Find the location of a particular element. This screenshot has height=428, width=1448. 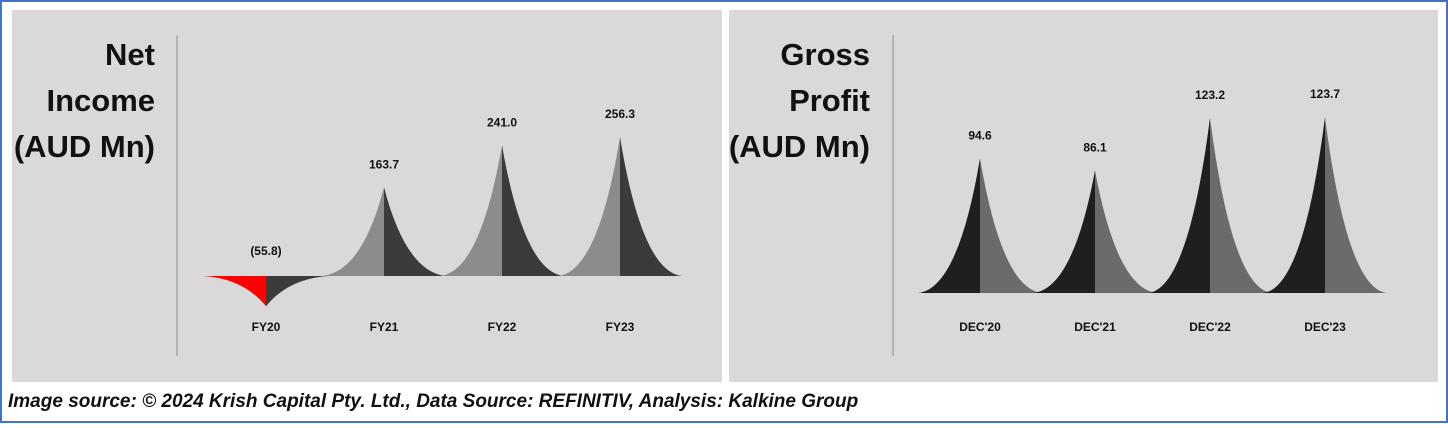

x-tick-label: FY22 is located at coordinates (502, 327).